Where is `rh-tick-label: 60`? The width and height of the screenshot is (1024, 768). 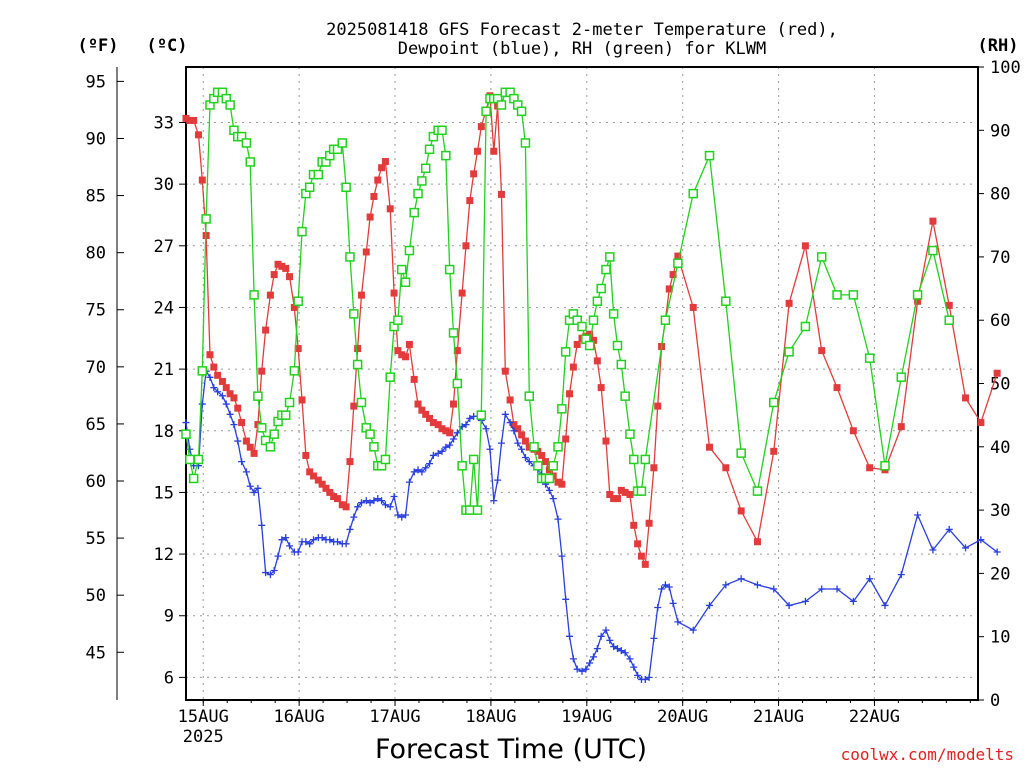 rh-tick-label: 60 is located at coordinates (1000, 321).